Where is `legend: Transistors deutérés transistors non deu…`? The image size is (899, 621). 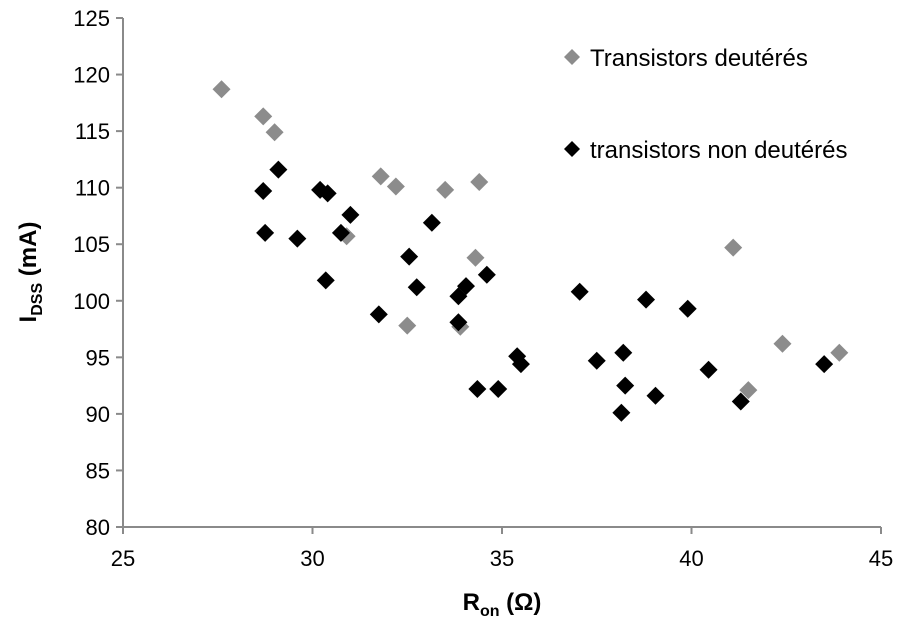 legend: Transistors deutérés transistors non deu… is located at coordinates (705, 104).